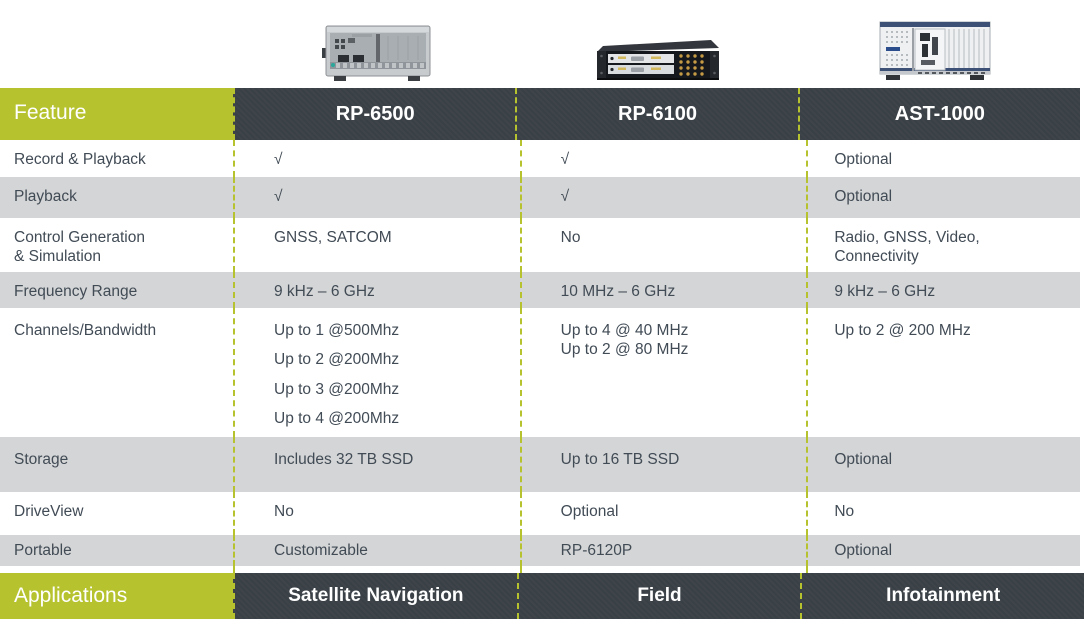 This screenshot has height=625, width=1084. What do you see at coordinates (663, 550) in the screenshot?
I see `value-cell: RP-6120P` at bounding box center [663, 550].